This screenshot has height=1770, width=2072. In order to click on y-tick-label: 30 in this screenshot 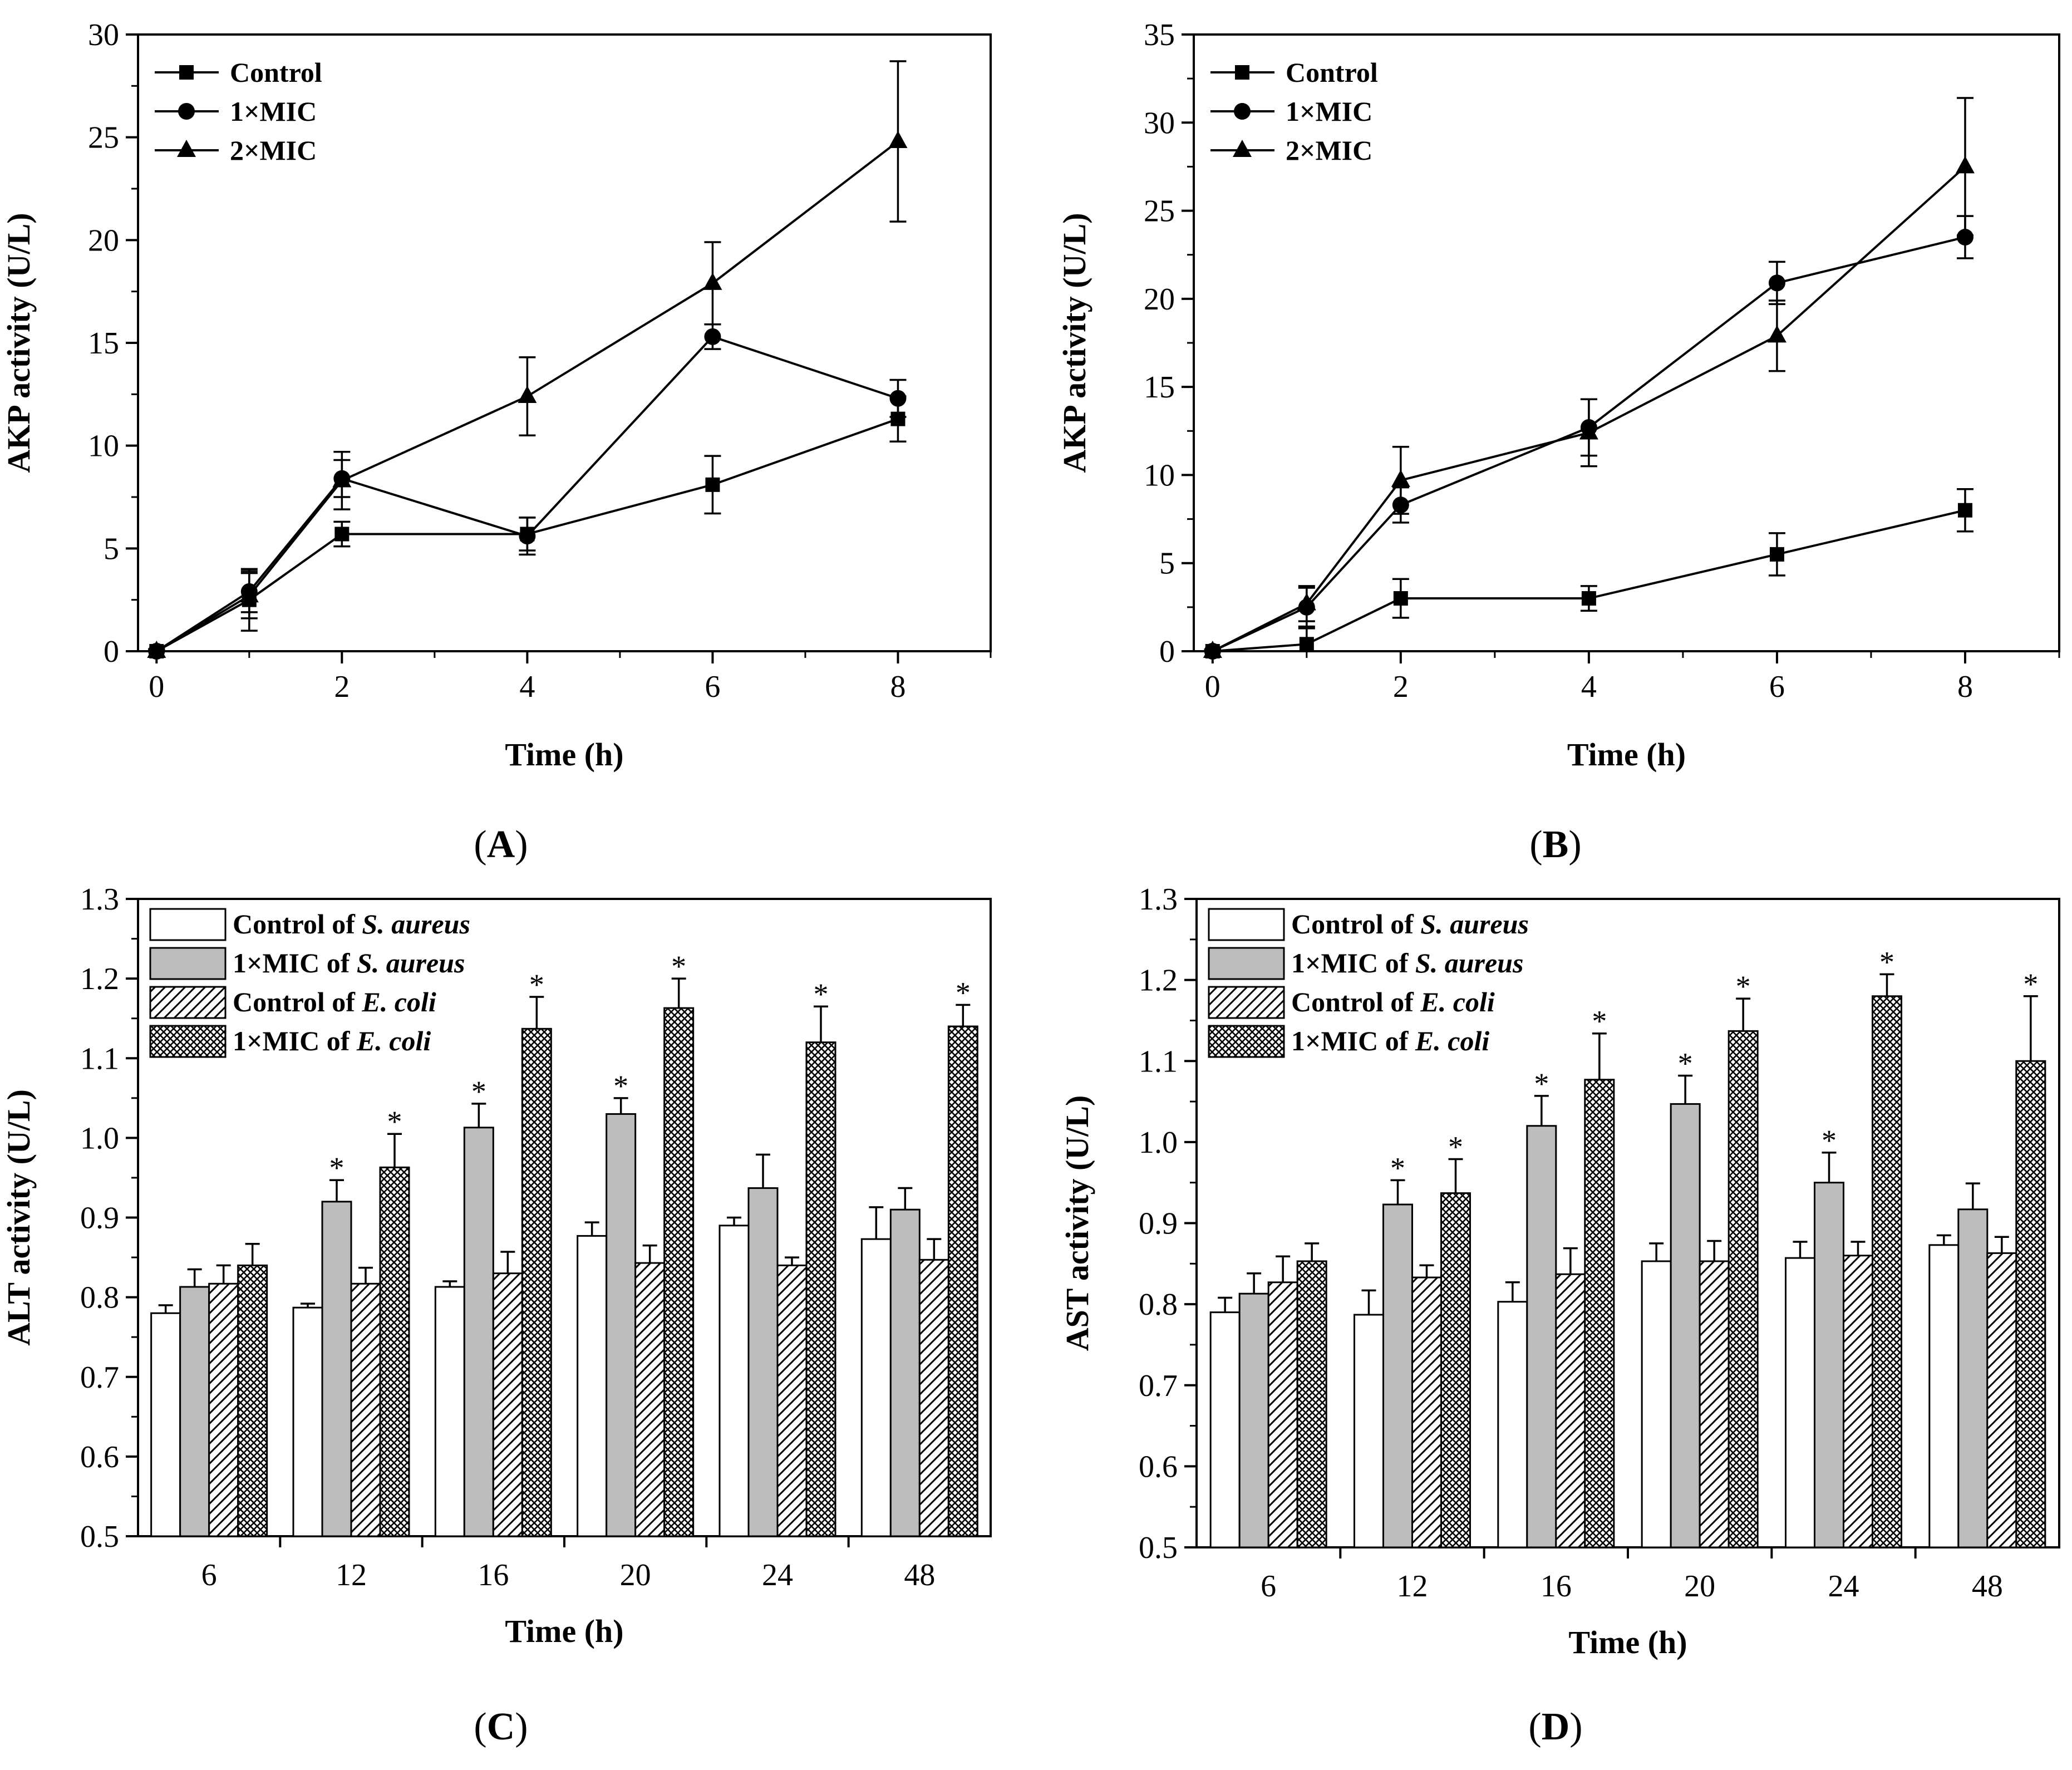, I will do `click(1159, 123)`.